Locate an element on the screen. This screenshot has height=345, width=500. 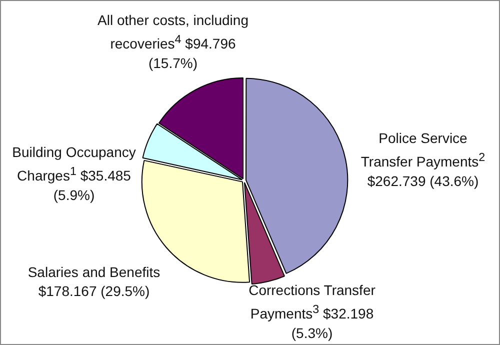
data-label: $262.739 (43.6%) is located at coordinates (423, 180).